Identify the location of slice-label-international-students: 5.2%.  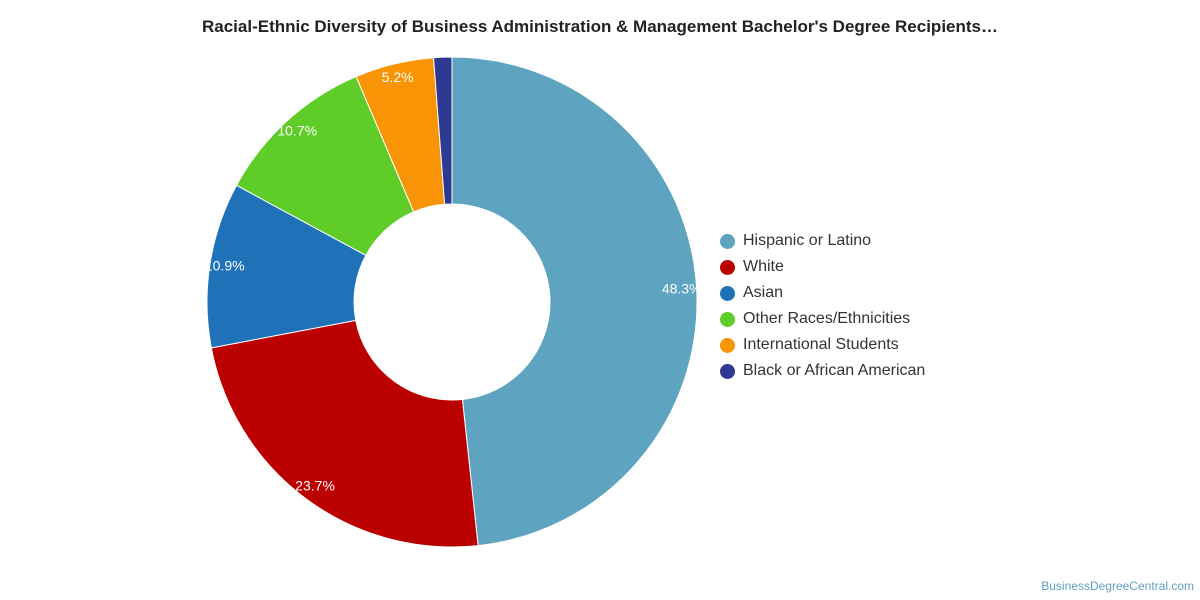
(398, 77).